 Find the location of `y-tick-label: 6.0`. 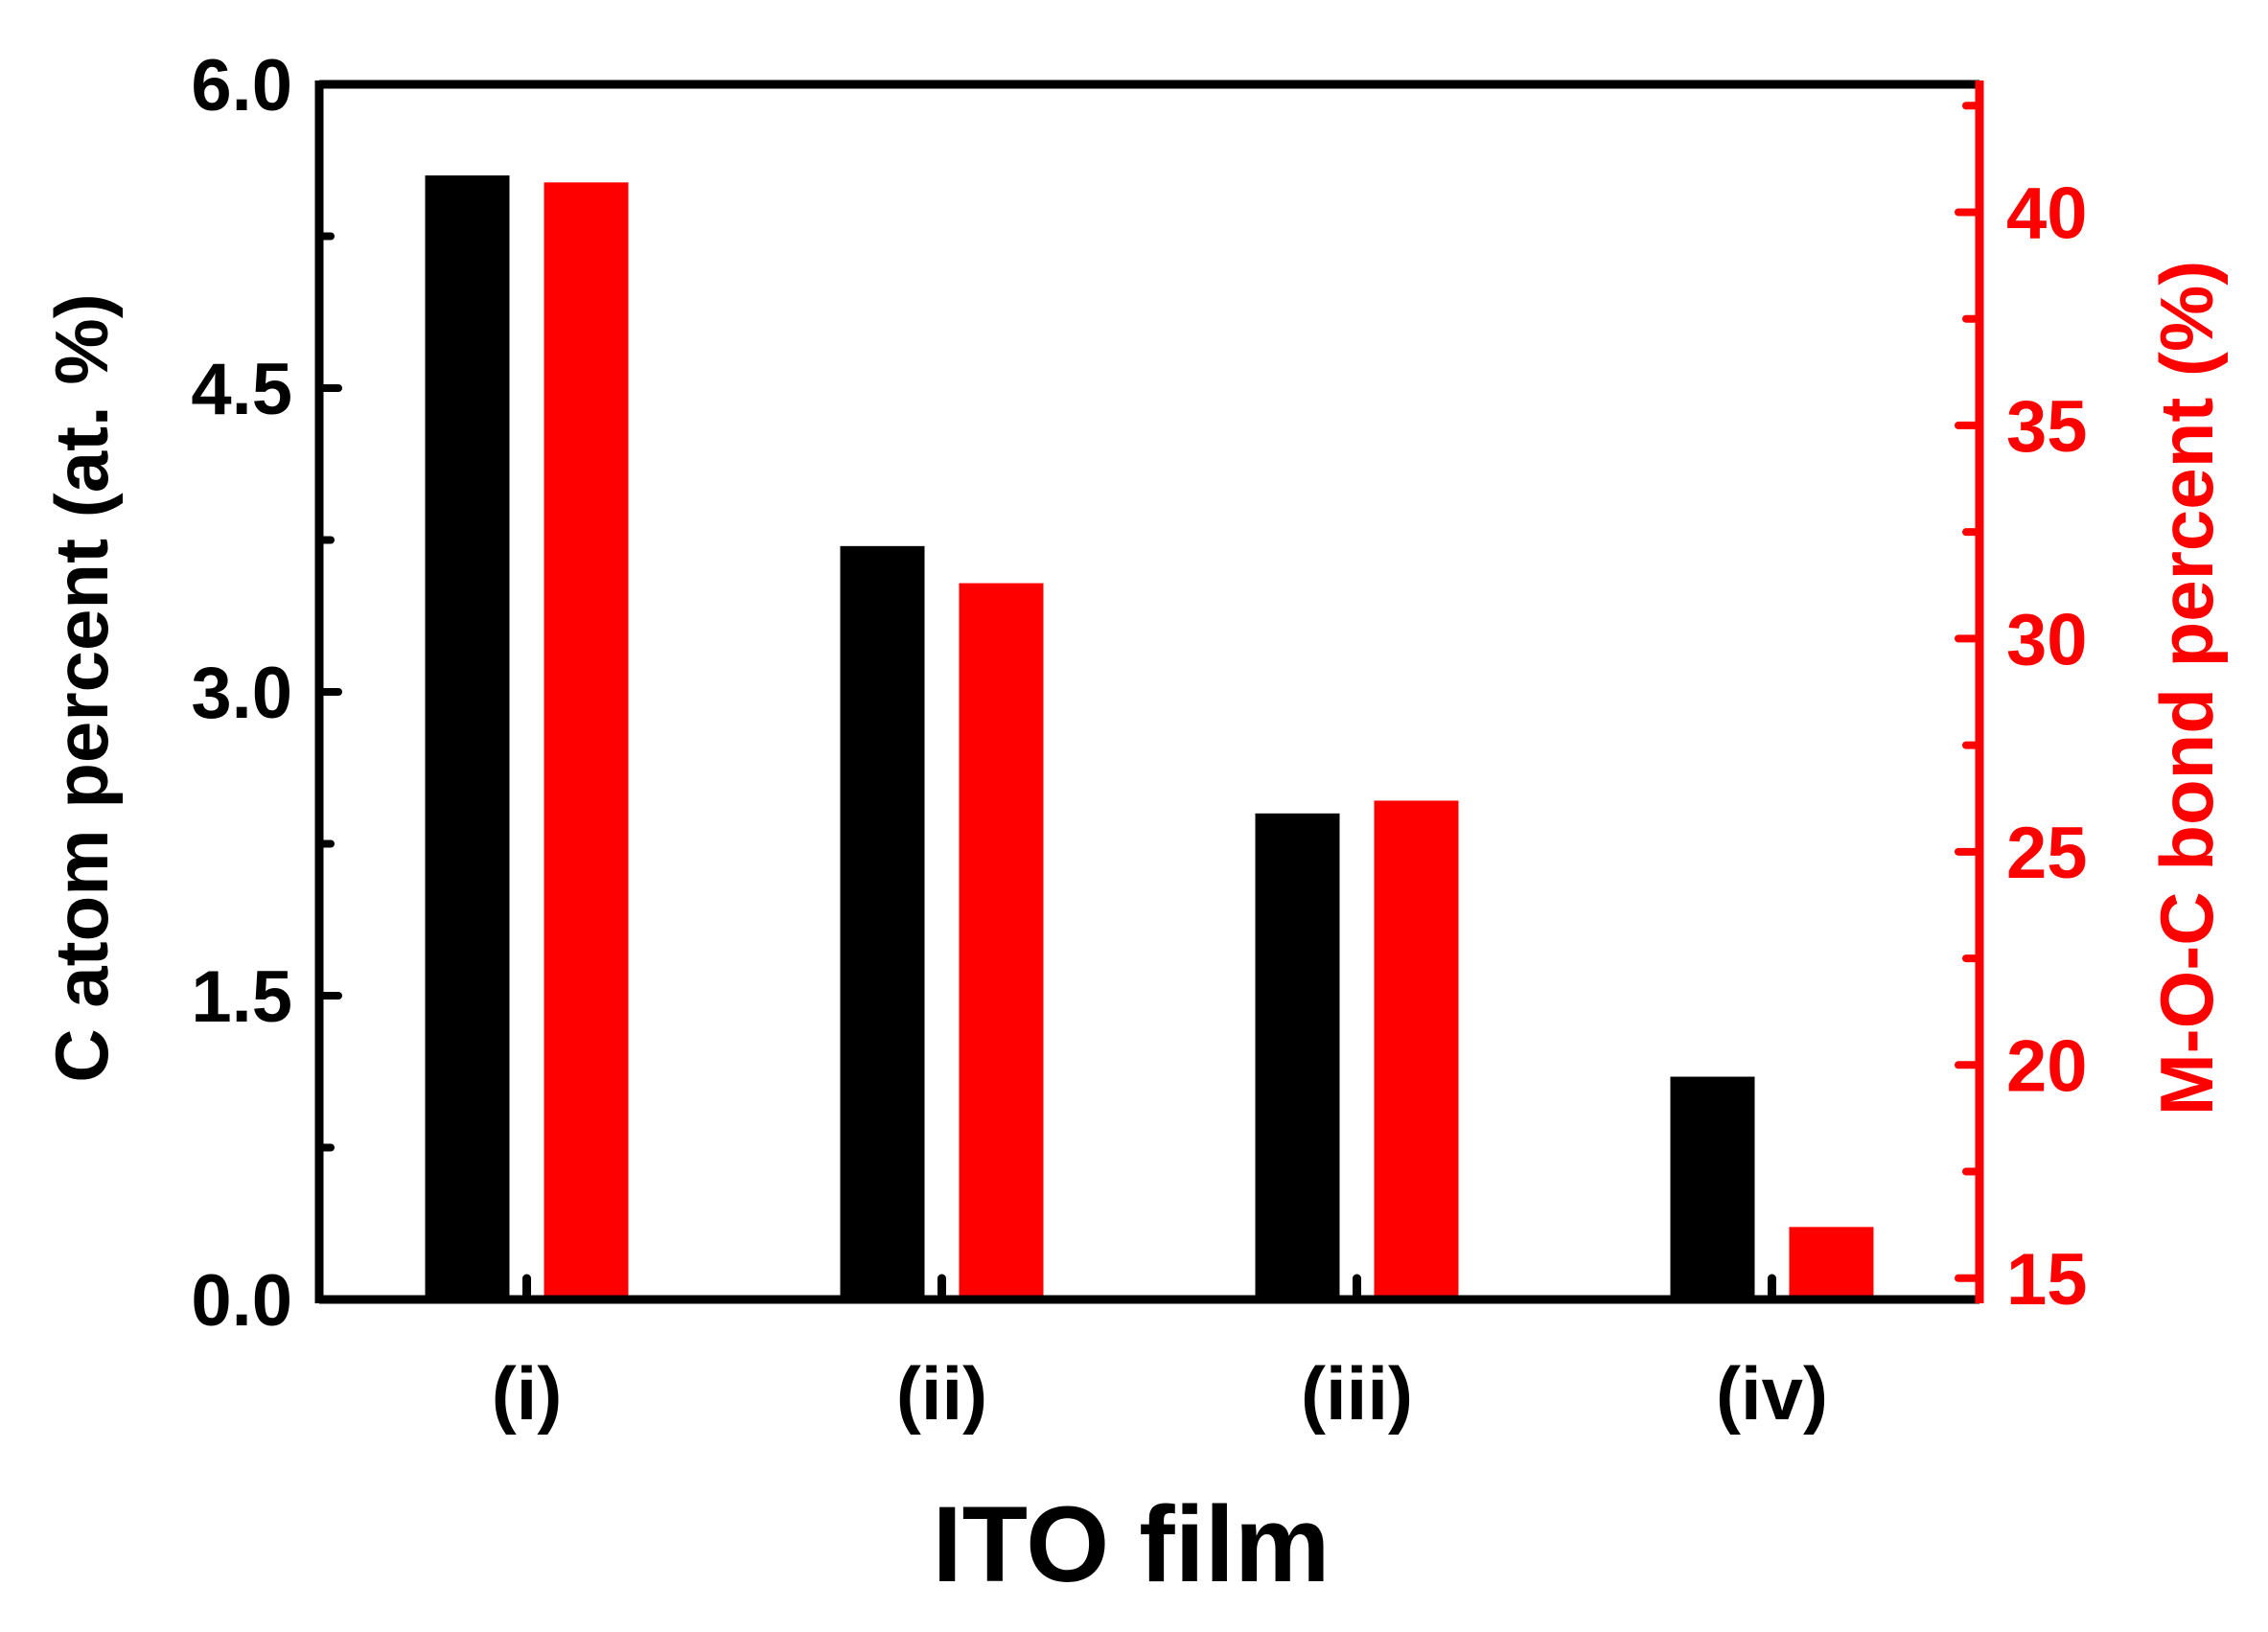

y-tick-label: 6.0 is located at coordinates (241, 85).